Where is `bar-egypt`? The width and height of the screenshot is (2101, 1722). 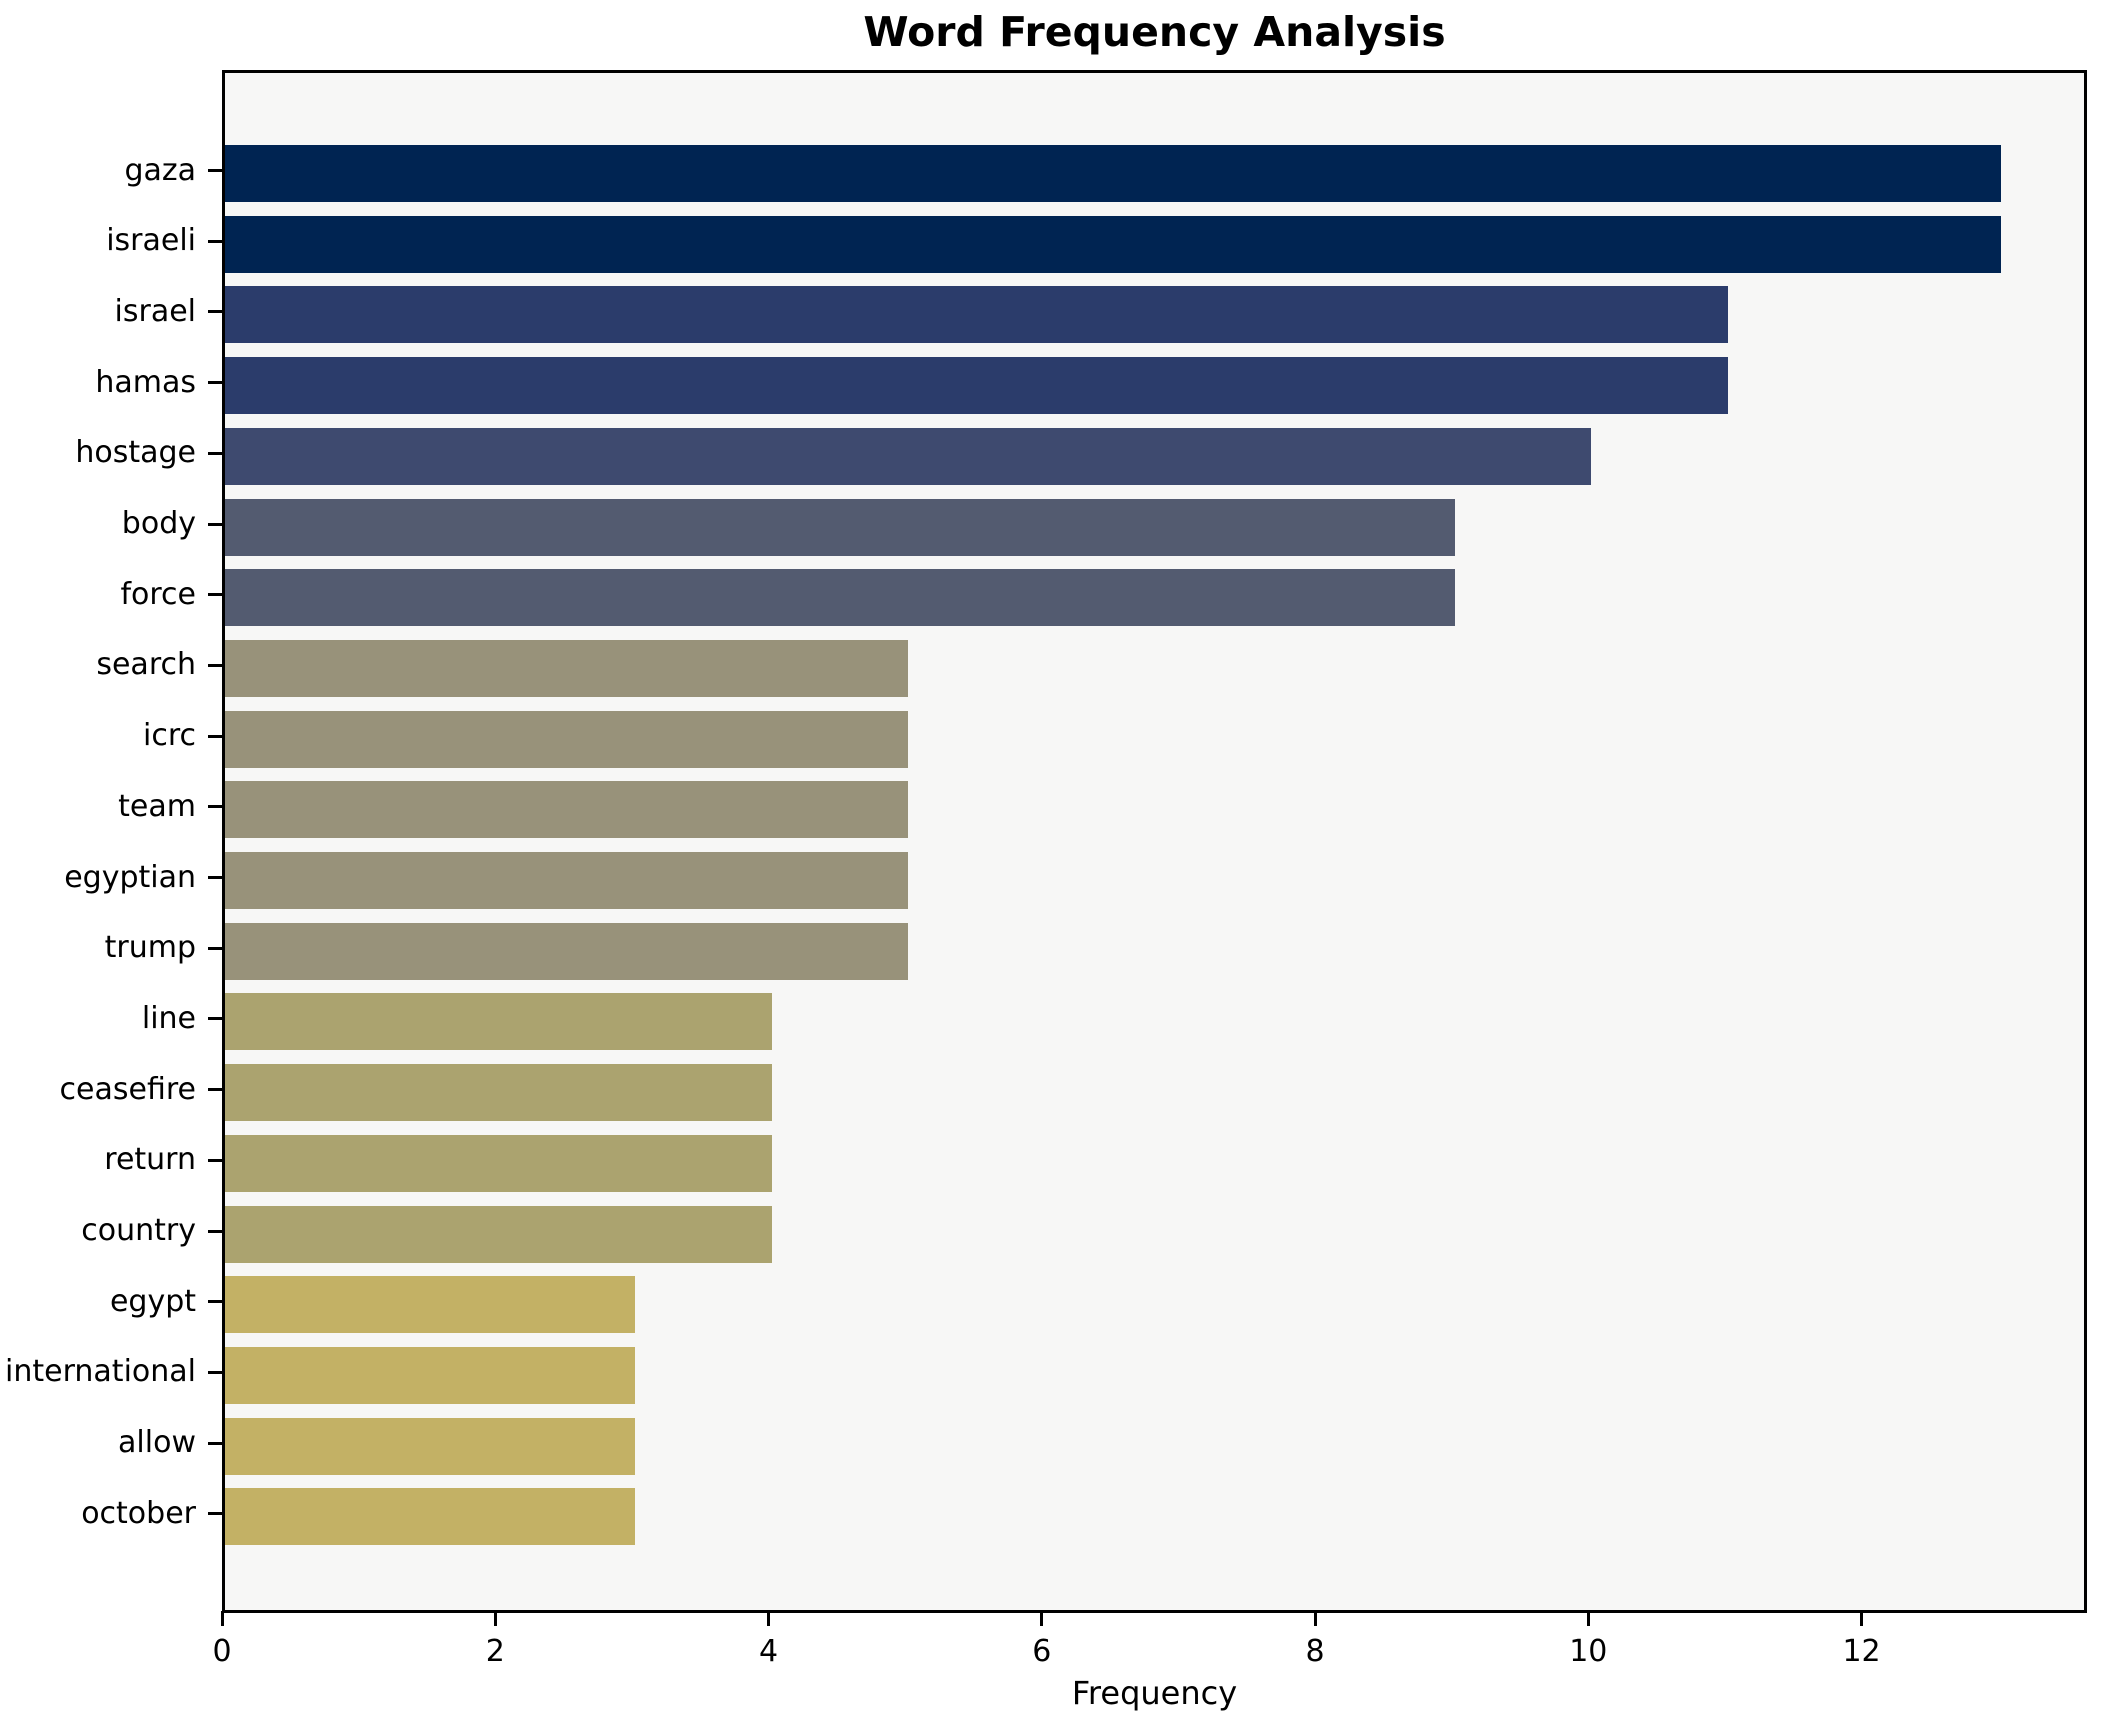 bar-egypt is located at coordinates (430, 1305).